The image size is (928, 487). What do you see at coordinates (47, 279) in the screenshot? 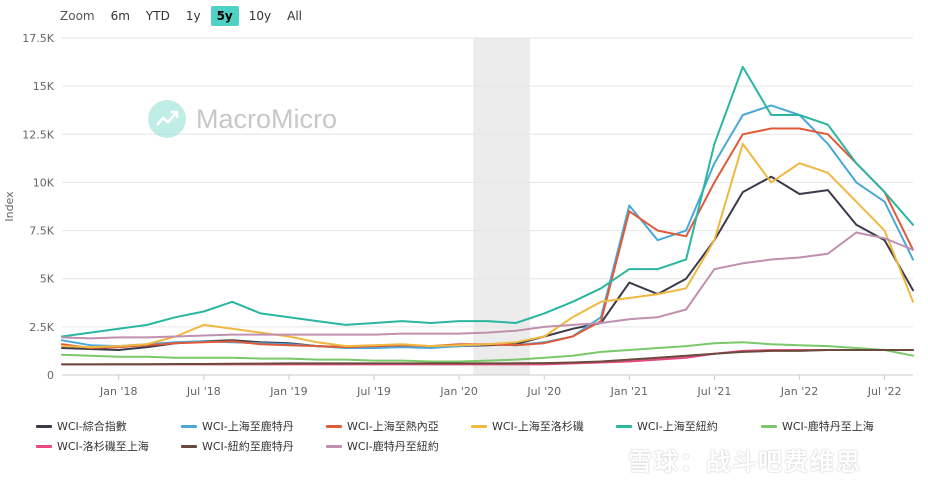
I see `y-tick-label: 5K` at bounding box center [47, 279].